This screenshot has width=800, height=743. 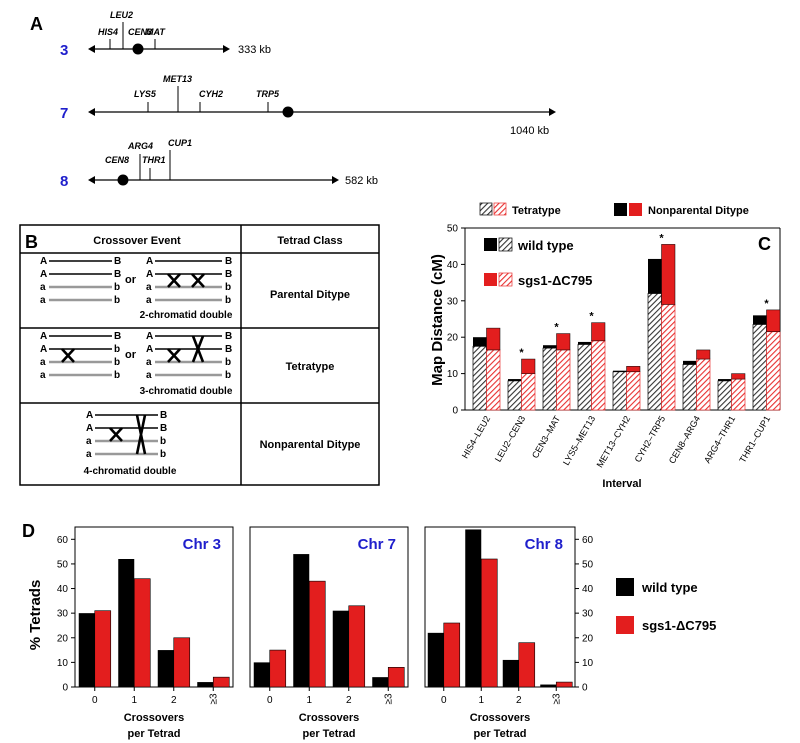 I want to click on chr7-number: 7, so click(x=64, y=113).